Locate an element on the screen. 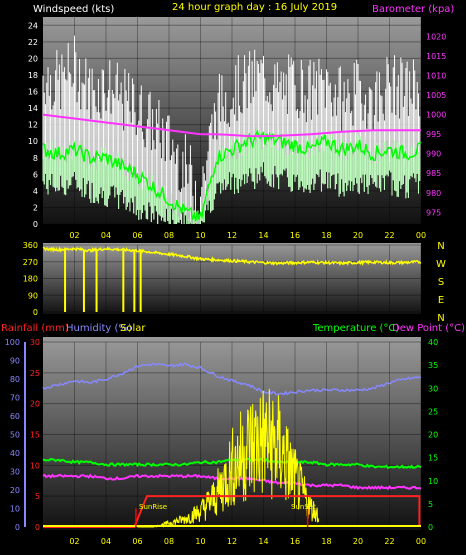  dir-y-tick: 180 is located at coordinates (30, 279).